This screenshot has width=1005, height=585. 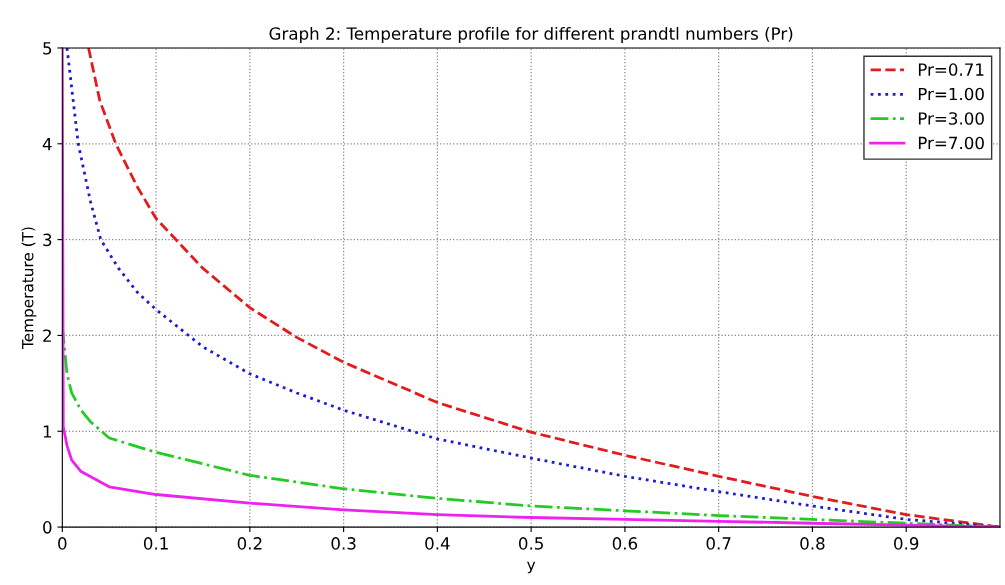 I want to click on x-tick-label: 0.3, so click(x=343, y=543).